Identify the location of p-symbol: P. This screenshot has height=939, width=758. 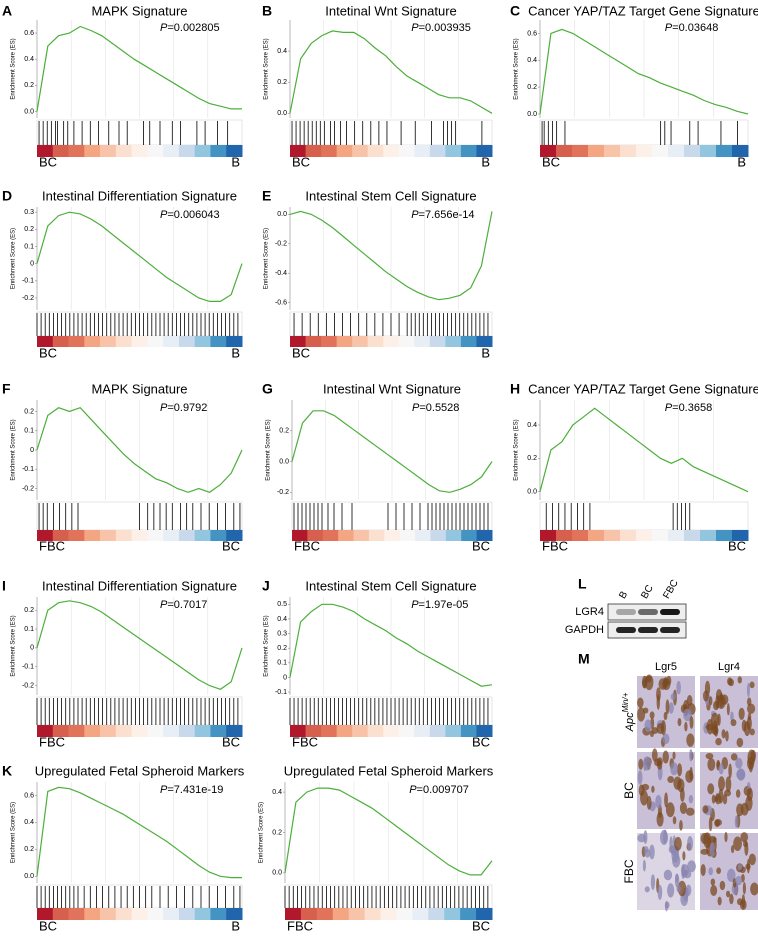
(416, 408).